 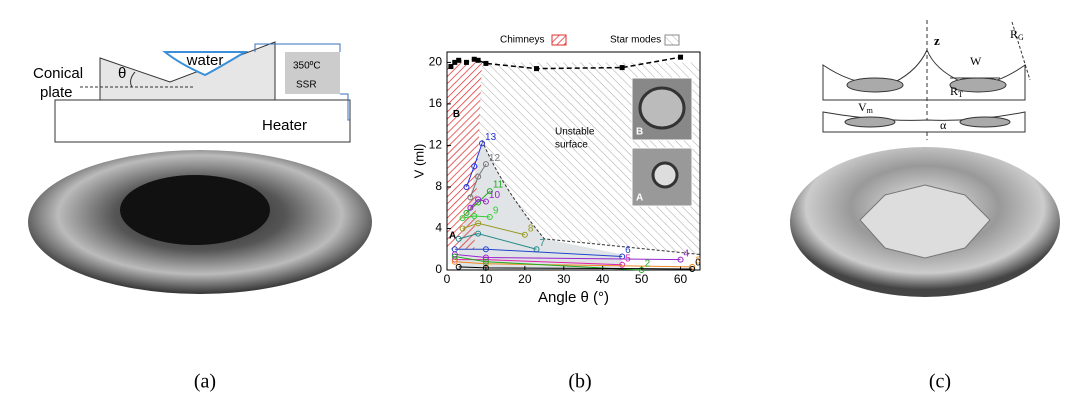 I want to click on y-tick-label: 16, so click(x=436, y=103).